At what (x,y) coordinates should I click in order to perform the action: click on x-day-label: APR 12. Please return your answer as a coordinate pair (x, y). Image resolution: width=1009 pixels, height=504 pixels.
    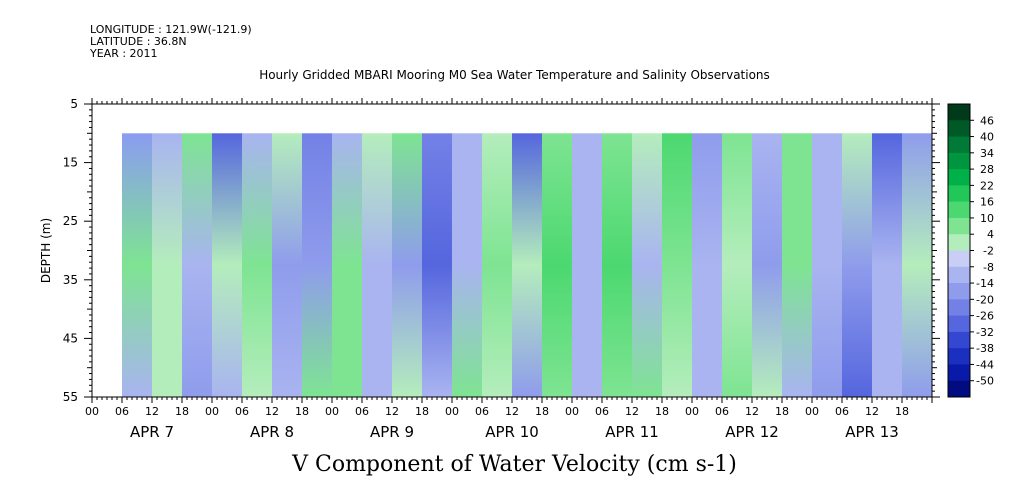
    Looking at the image, I should click on (752, 432).